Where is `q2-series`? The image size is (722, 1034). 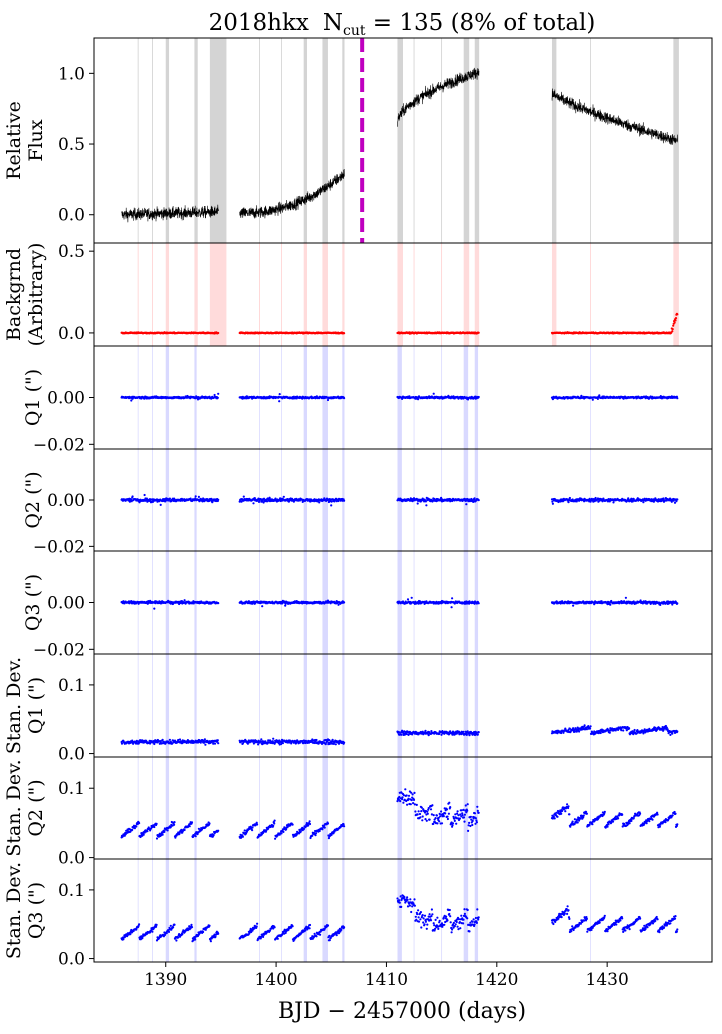
q2-series is located at coordinates (399, 500).